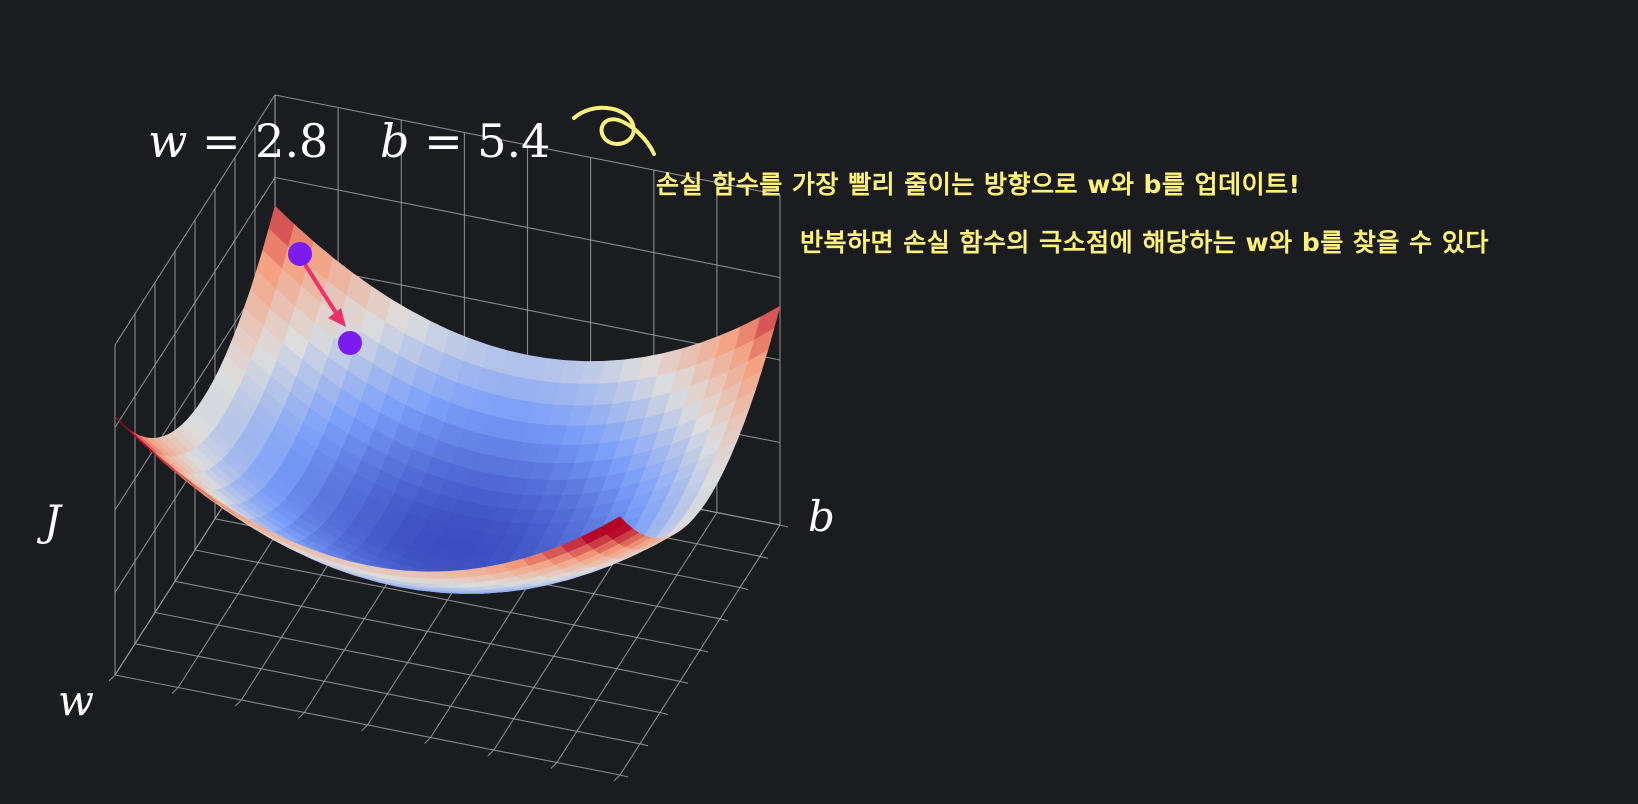 Image resolution: width=1638 pixels, height=804 pixels. What do you see at coordinates (292, 141) in the screenshot?
I see `w-value: 2.8` at bounding box center [292, 141].